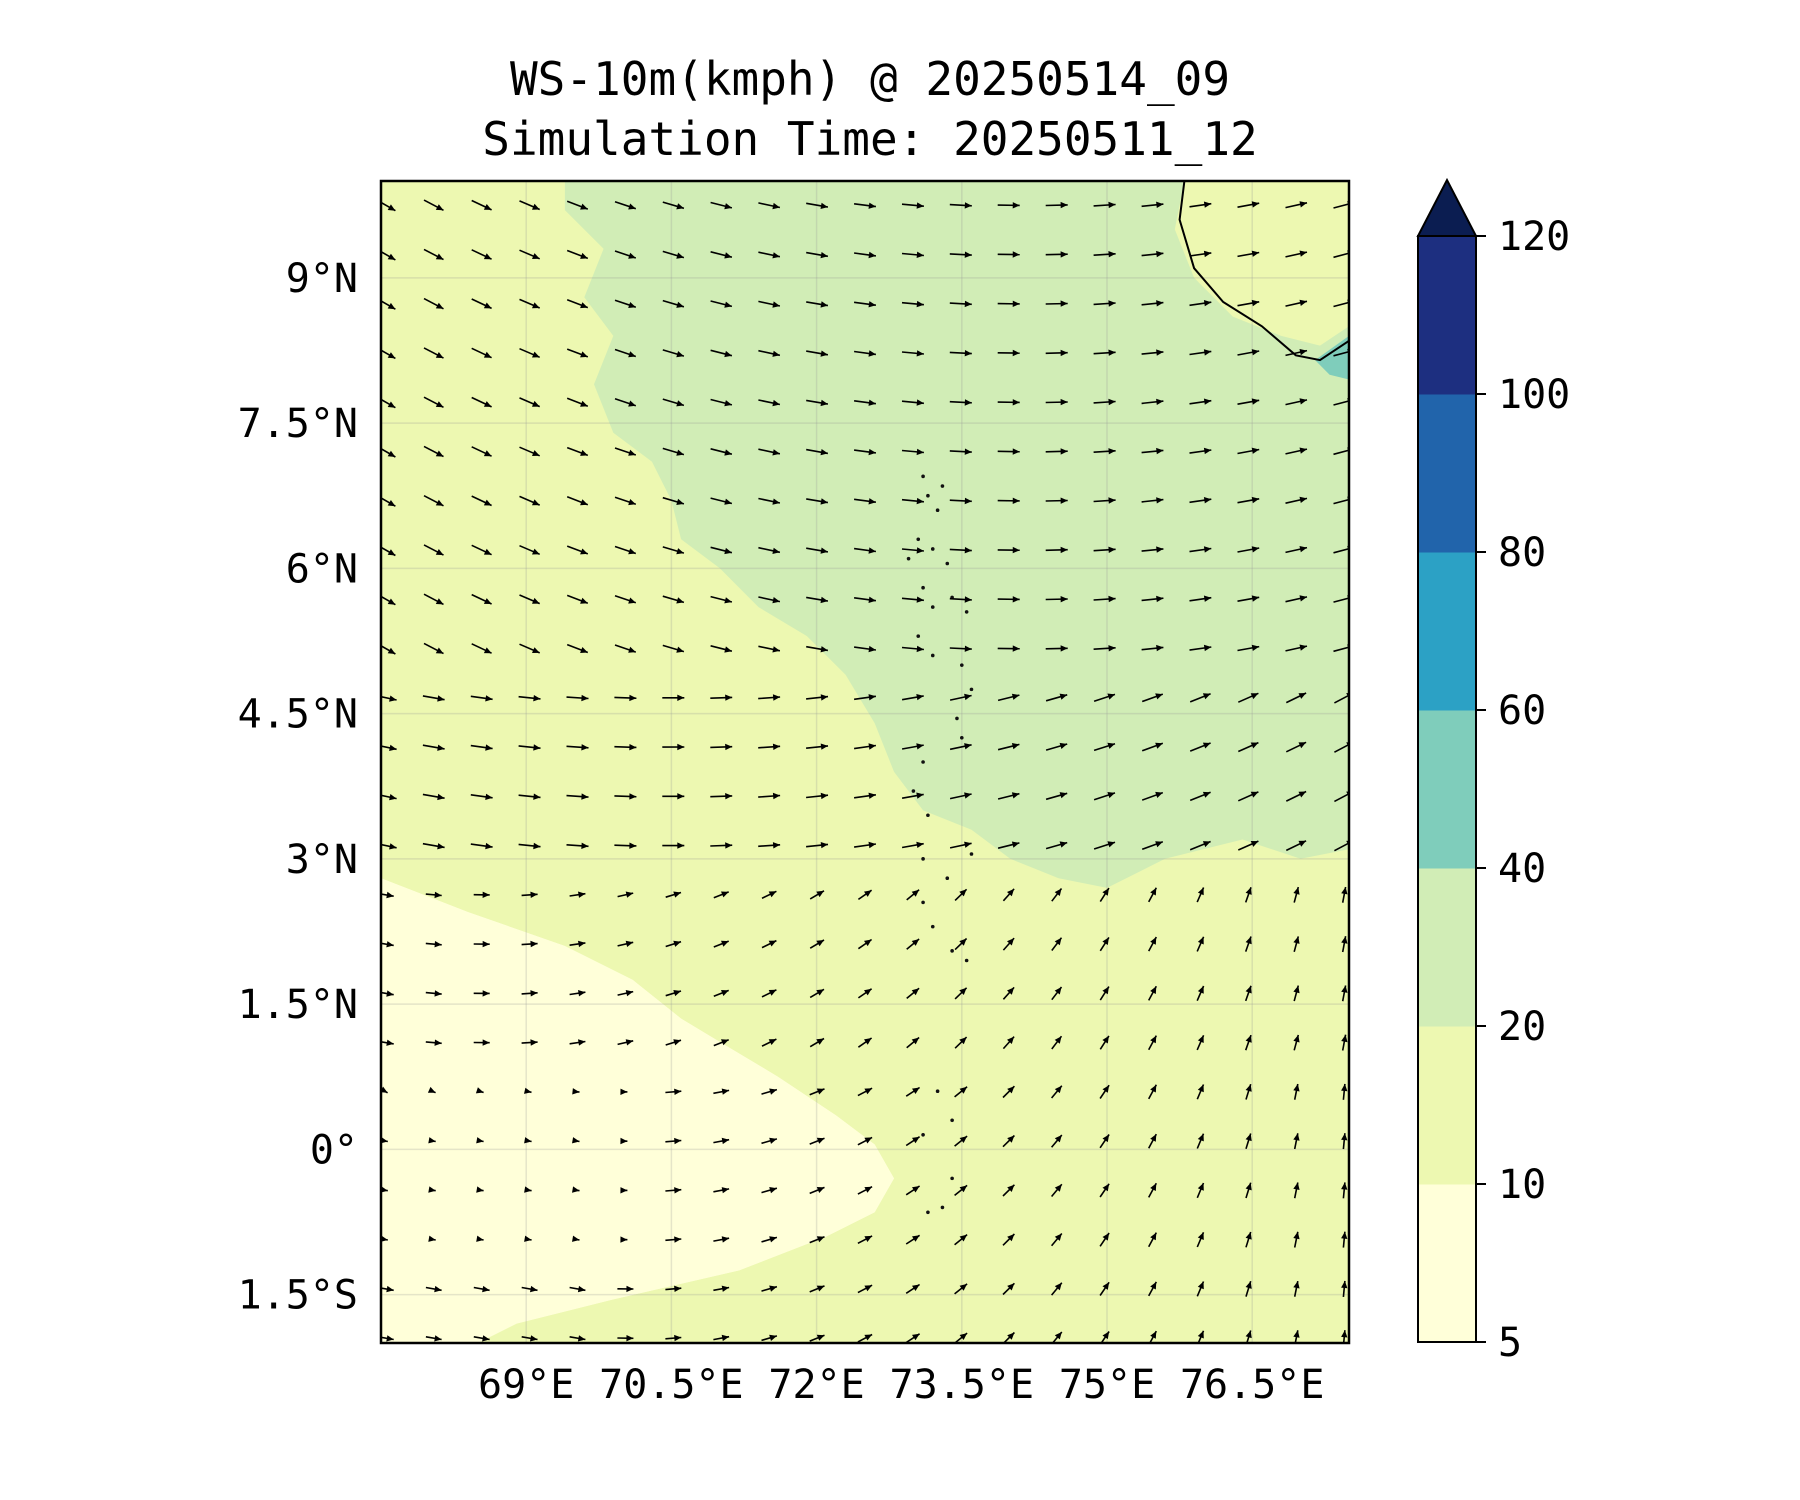 The width and height of the screenshot is (1800, 1500). What do you see at coordinates (1522, 1185) in the screenshot?
I see `colorbar-tick-label: 10` at bounding box center [1522, 1185].